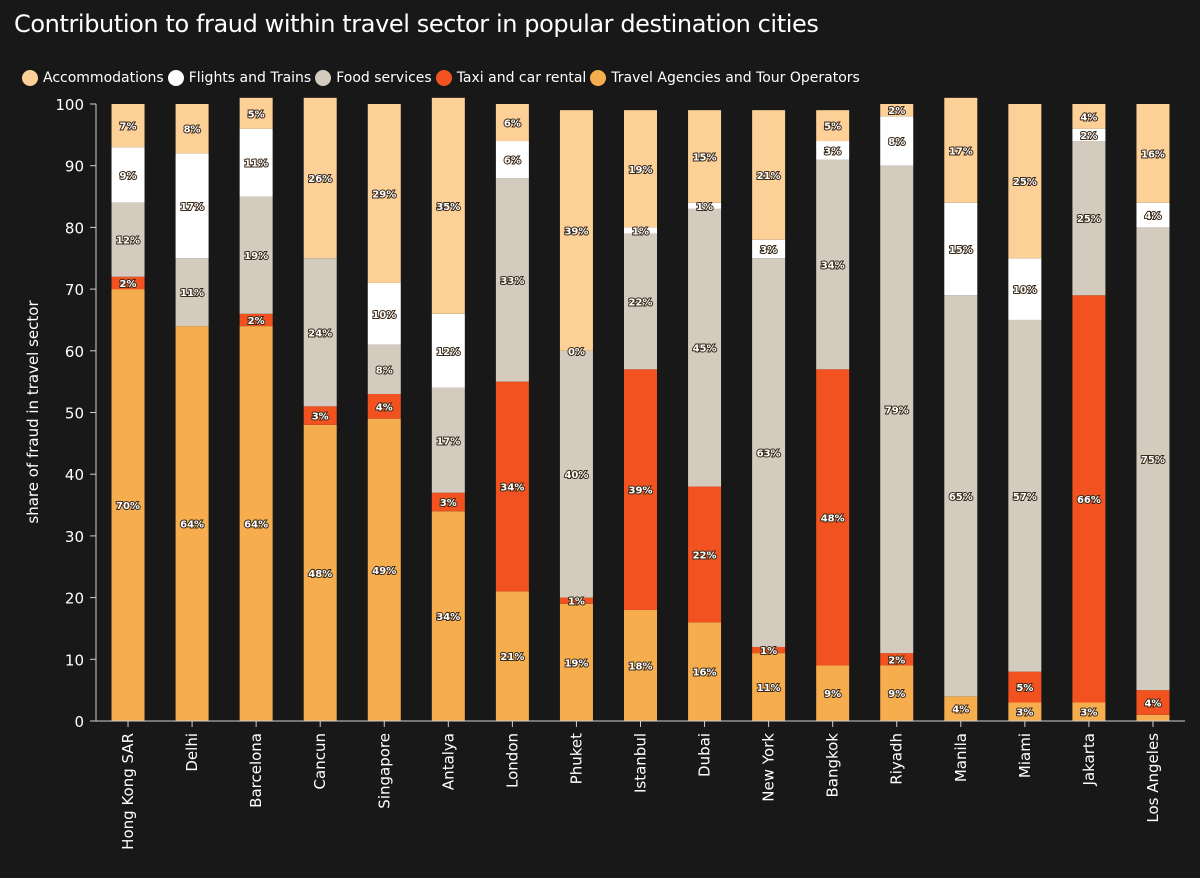 Image resolution: width=1200 pixels, height=878 pixels. Describe the element at coordinates (448, 205) in the screenshot. I see `bar-segment-antalya-accommodations` at that location.